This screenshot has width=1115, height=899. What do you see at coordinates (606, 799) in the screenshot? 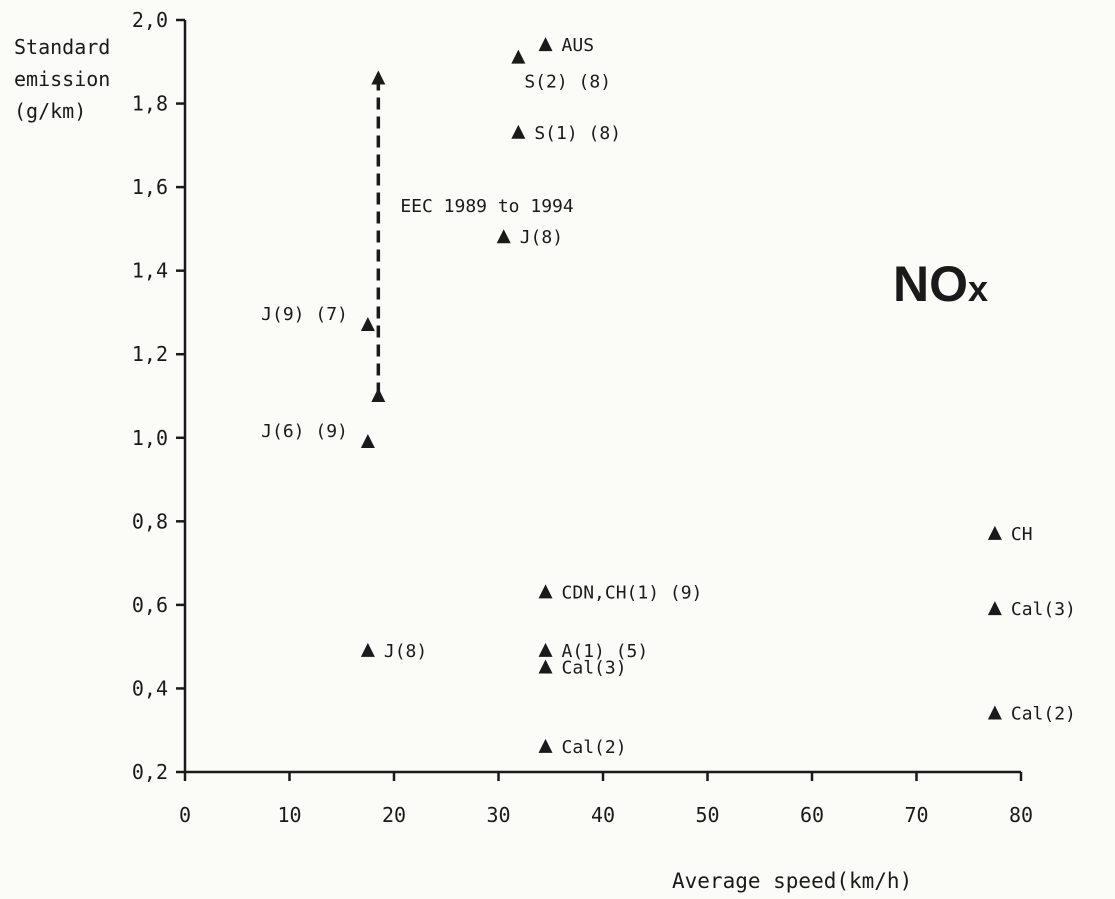
I see `x-ticks: 0 10 20 30 40 50 60 70 80` at bounding box center [606, 799].